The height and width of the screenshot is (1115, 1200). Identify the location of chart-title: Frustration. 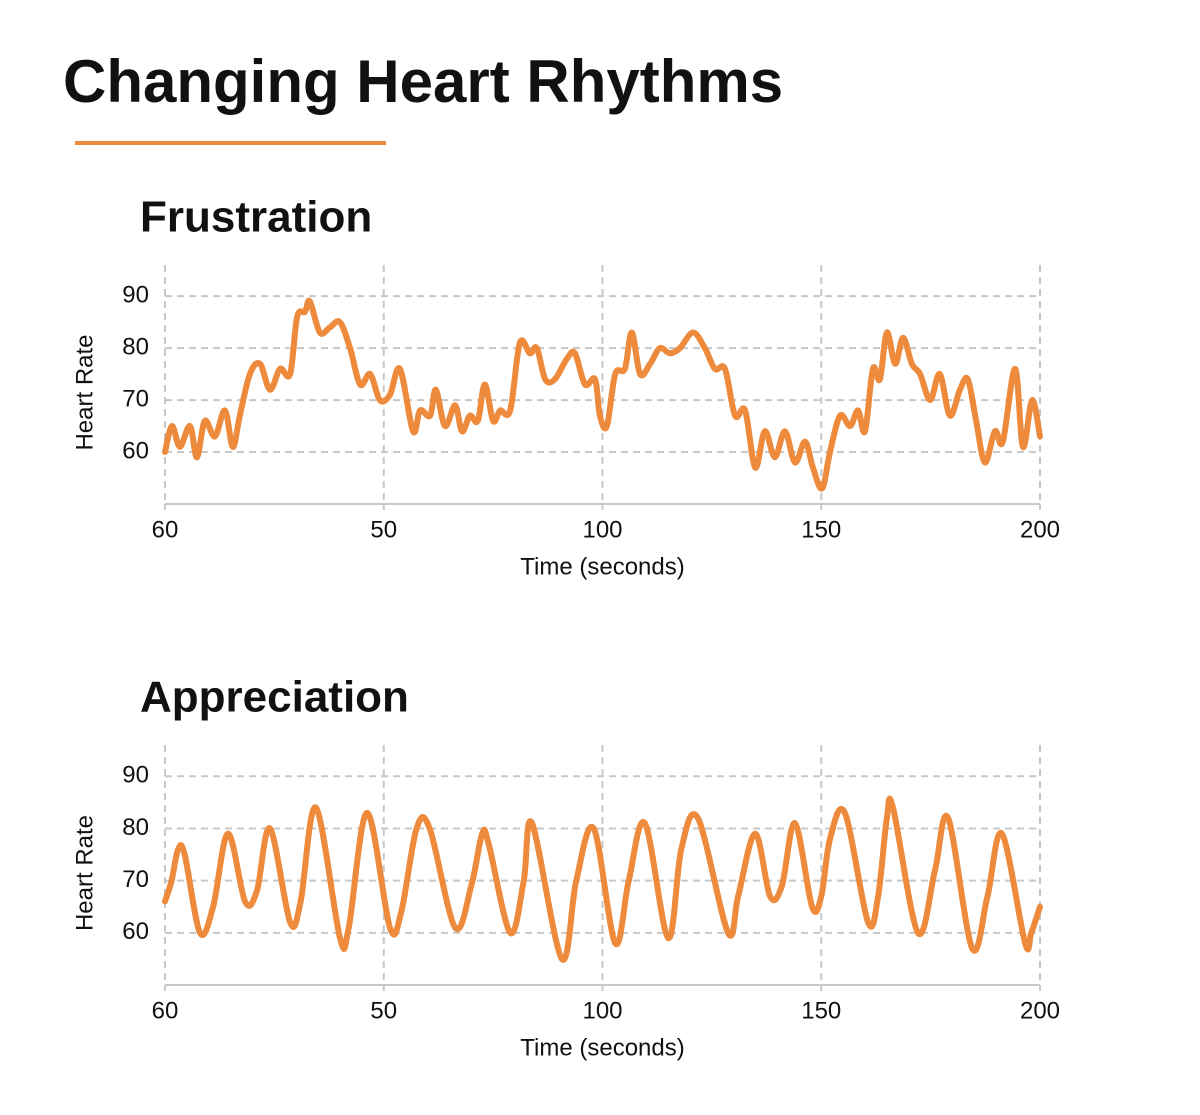
(256, 217).